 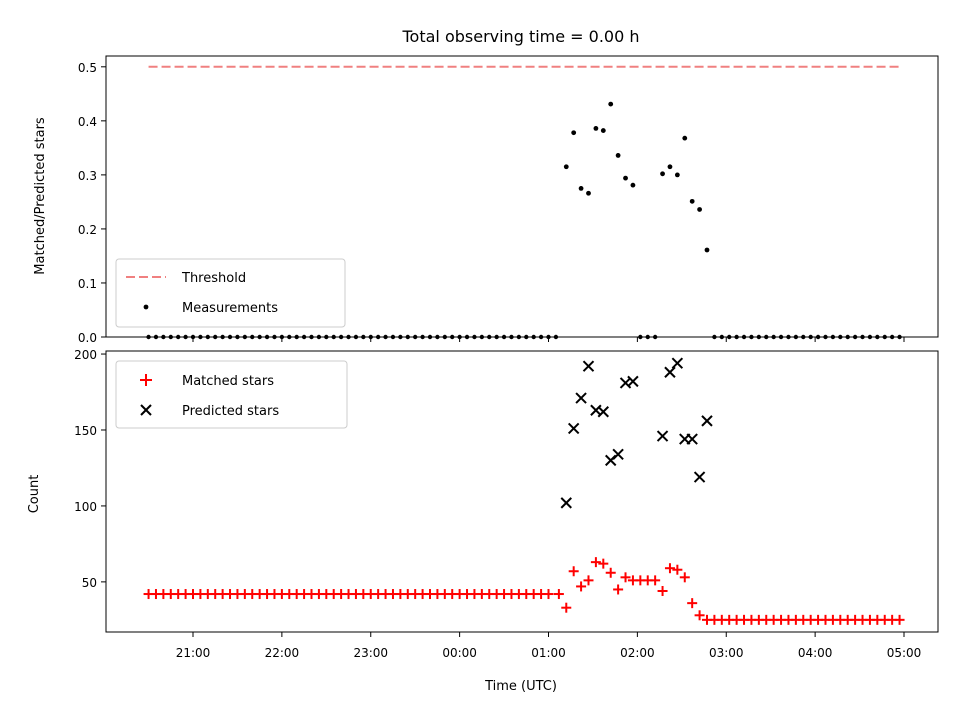 What do you see at coordinates (89, 583) in the screenshot?
I see `bottom-y-tick-label: 50` at bounding box center [89, 583].